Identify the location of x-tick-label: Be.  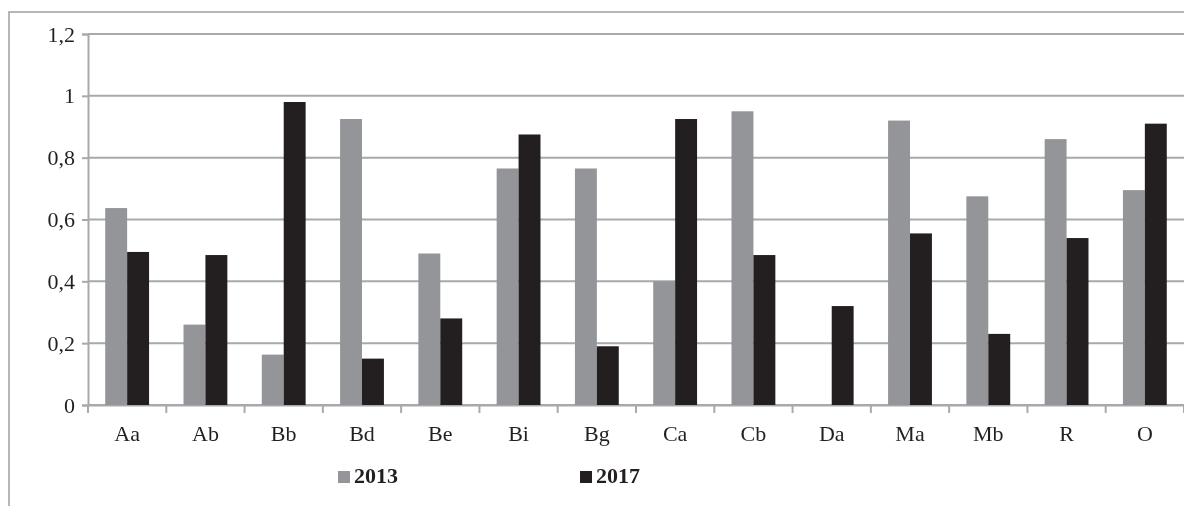
(440, 433).